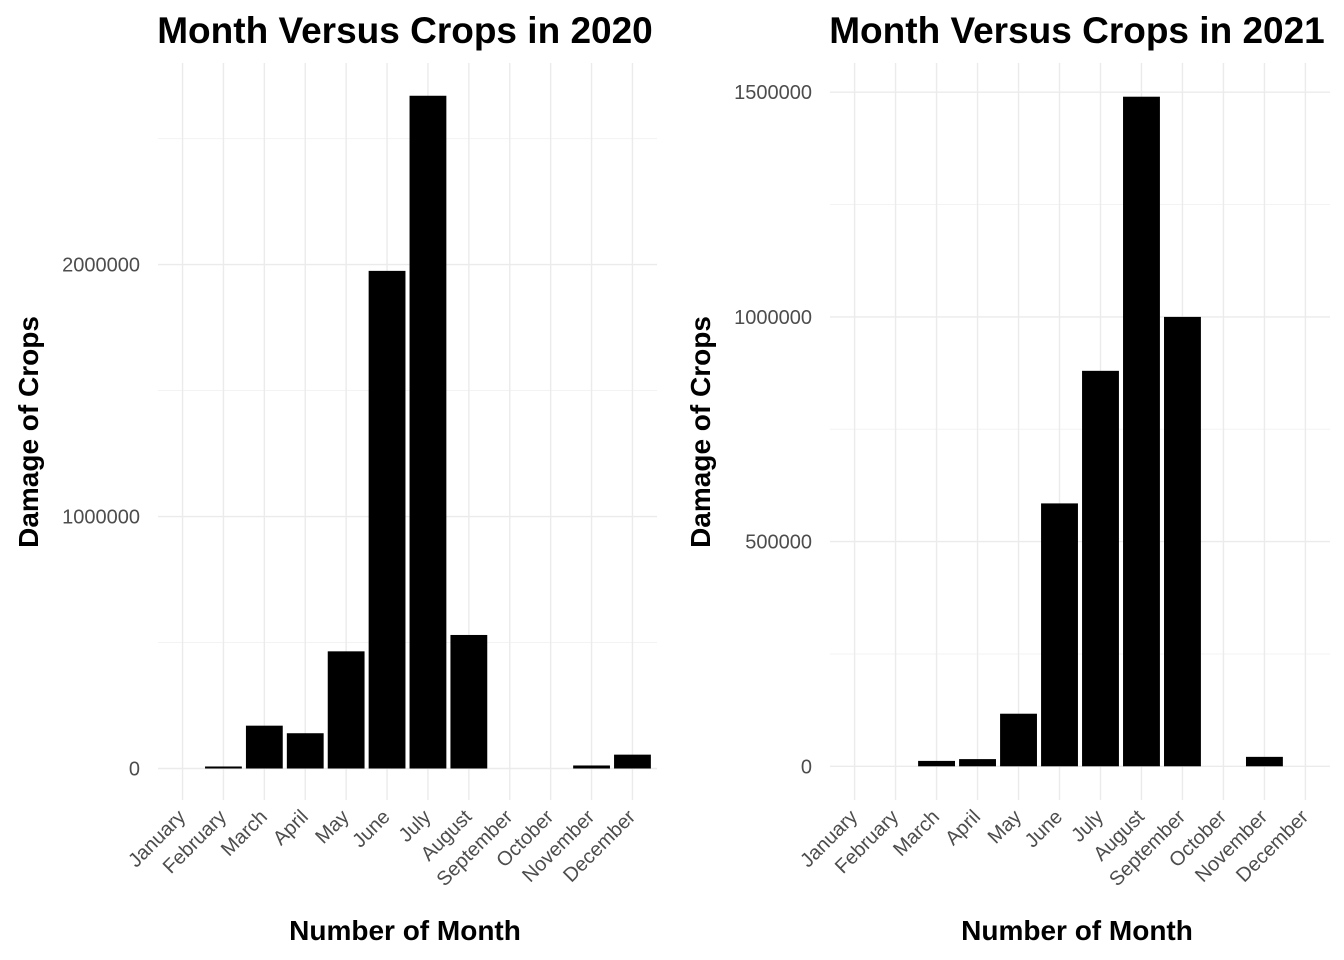 The image size is (1344, 960). What do you see at coordinates (778, 543) in the screenshot?
I see `y-tick-label: 500000` at bounding box center [778, 543].